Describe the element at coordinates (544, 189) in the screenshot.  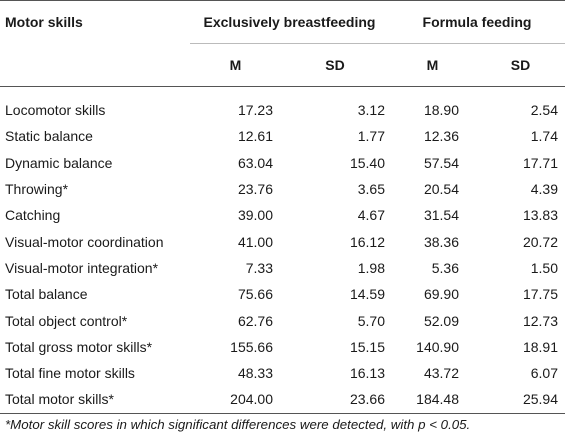
I see `value-cell: 4.39` at that location.